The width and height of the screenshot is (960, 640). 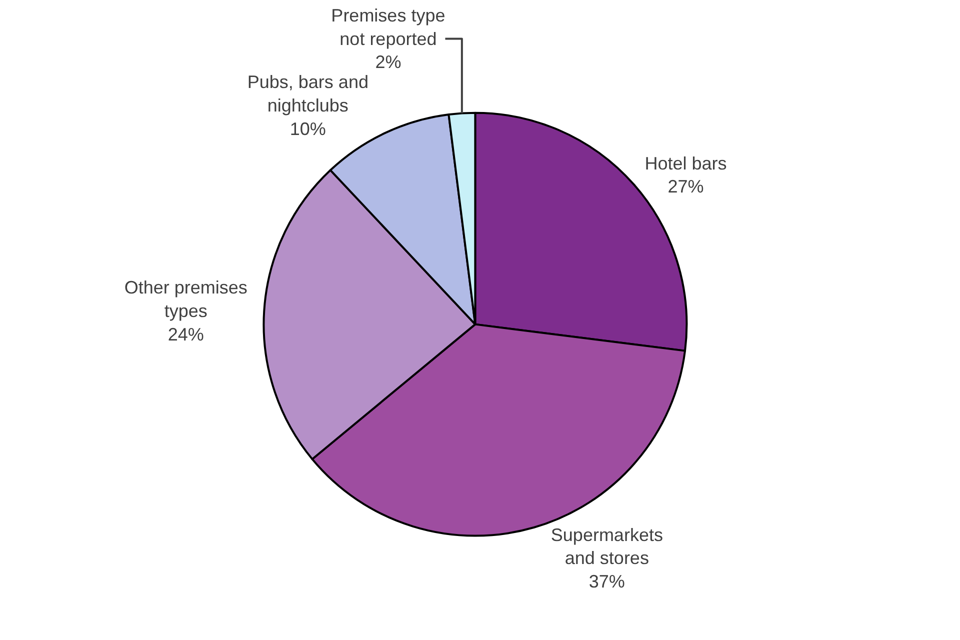 I want to click on slice-label: Pubs, bars and nightclubs, so click(x=307, y=94).